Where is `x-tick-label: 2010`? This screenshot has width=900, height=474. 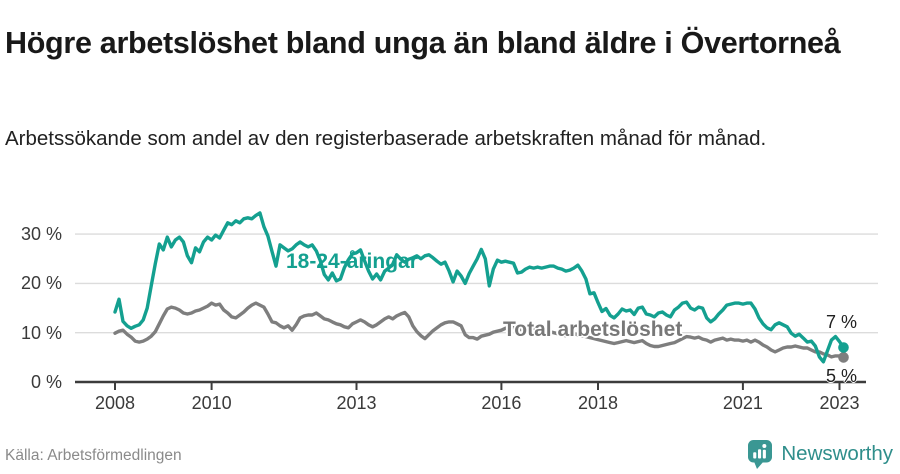
x-tick-label: 2010 is located at coordinates (211, 403).